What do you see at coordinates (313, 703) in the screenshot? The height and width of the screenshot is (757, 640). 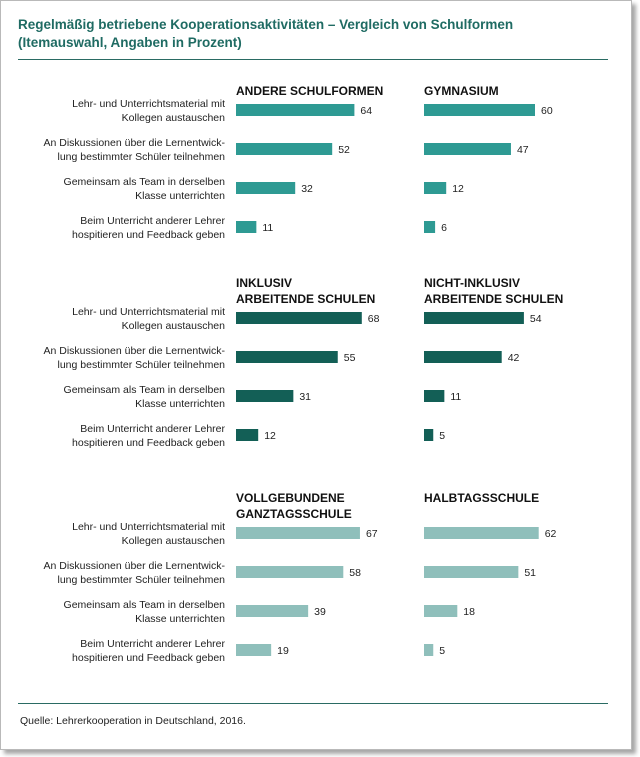 I see `source-divider` at bounding box center [313, 703].